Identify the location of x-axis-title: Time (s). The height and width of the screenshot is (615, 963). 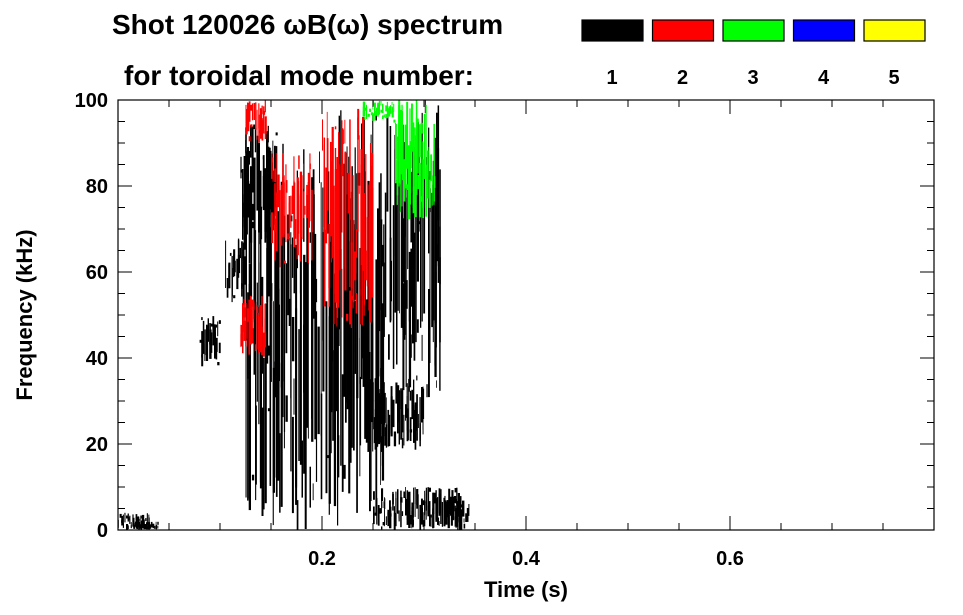
(526, 589).